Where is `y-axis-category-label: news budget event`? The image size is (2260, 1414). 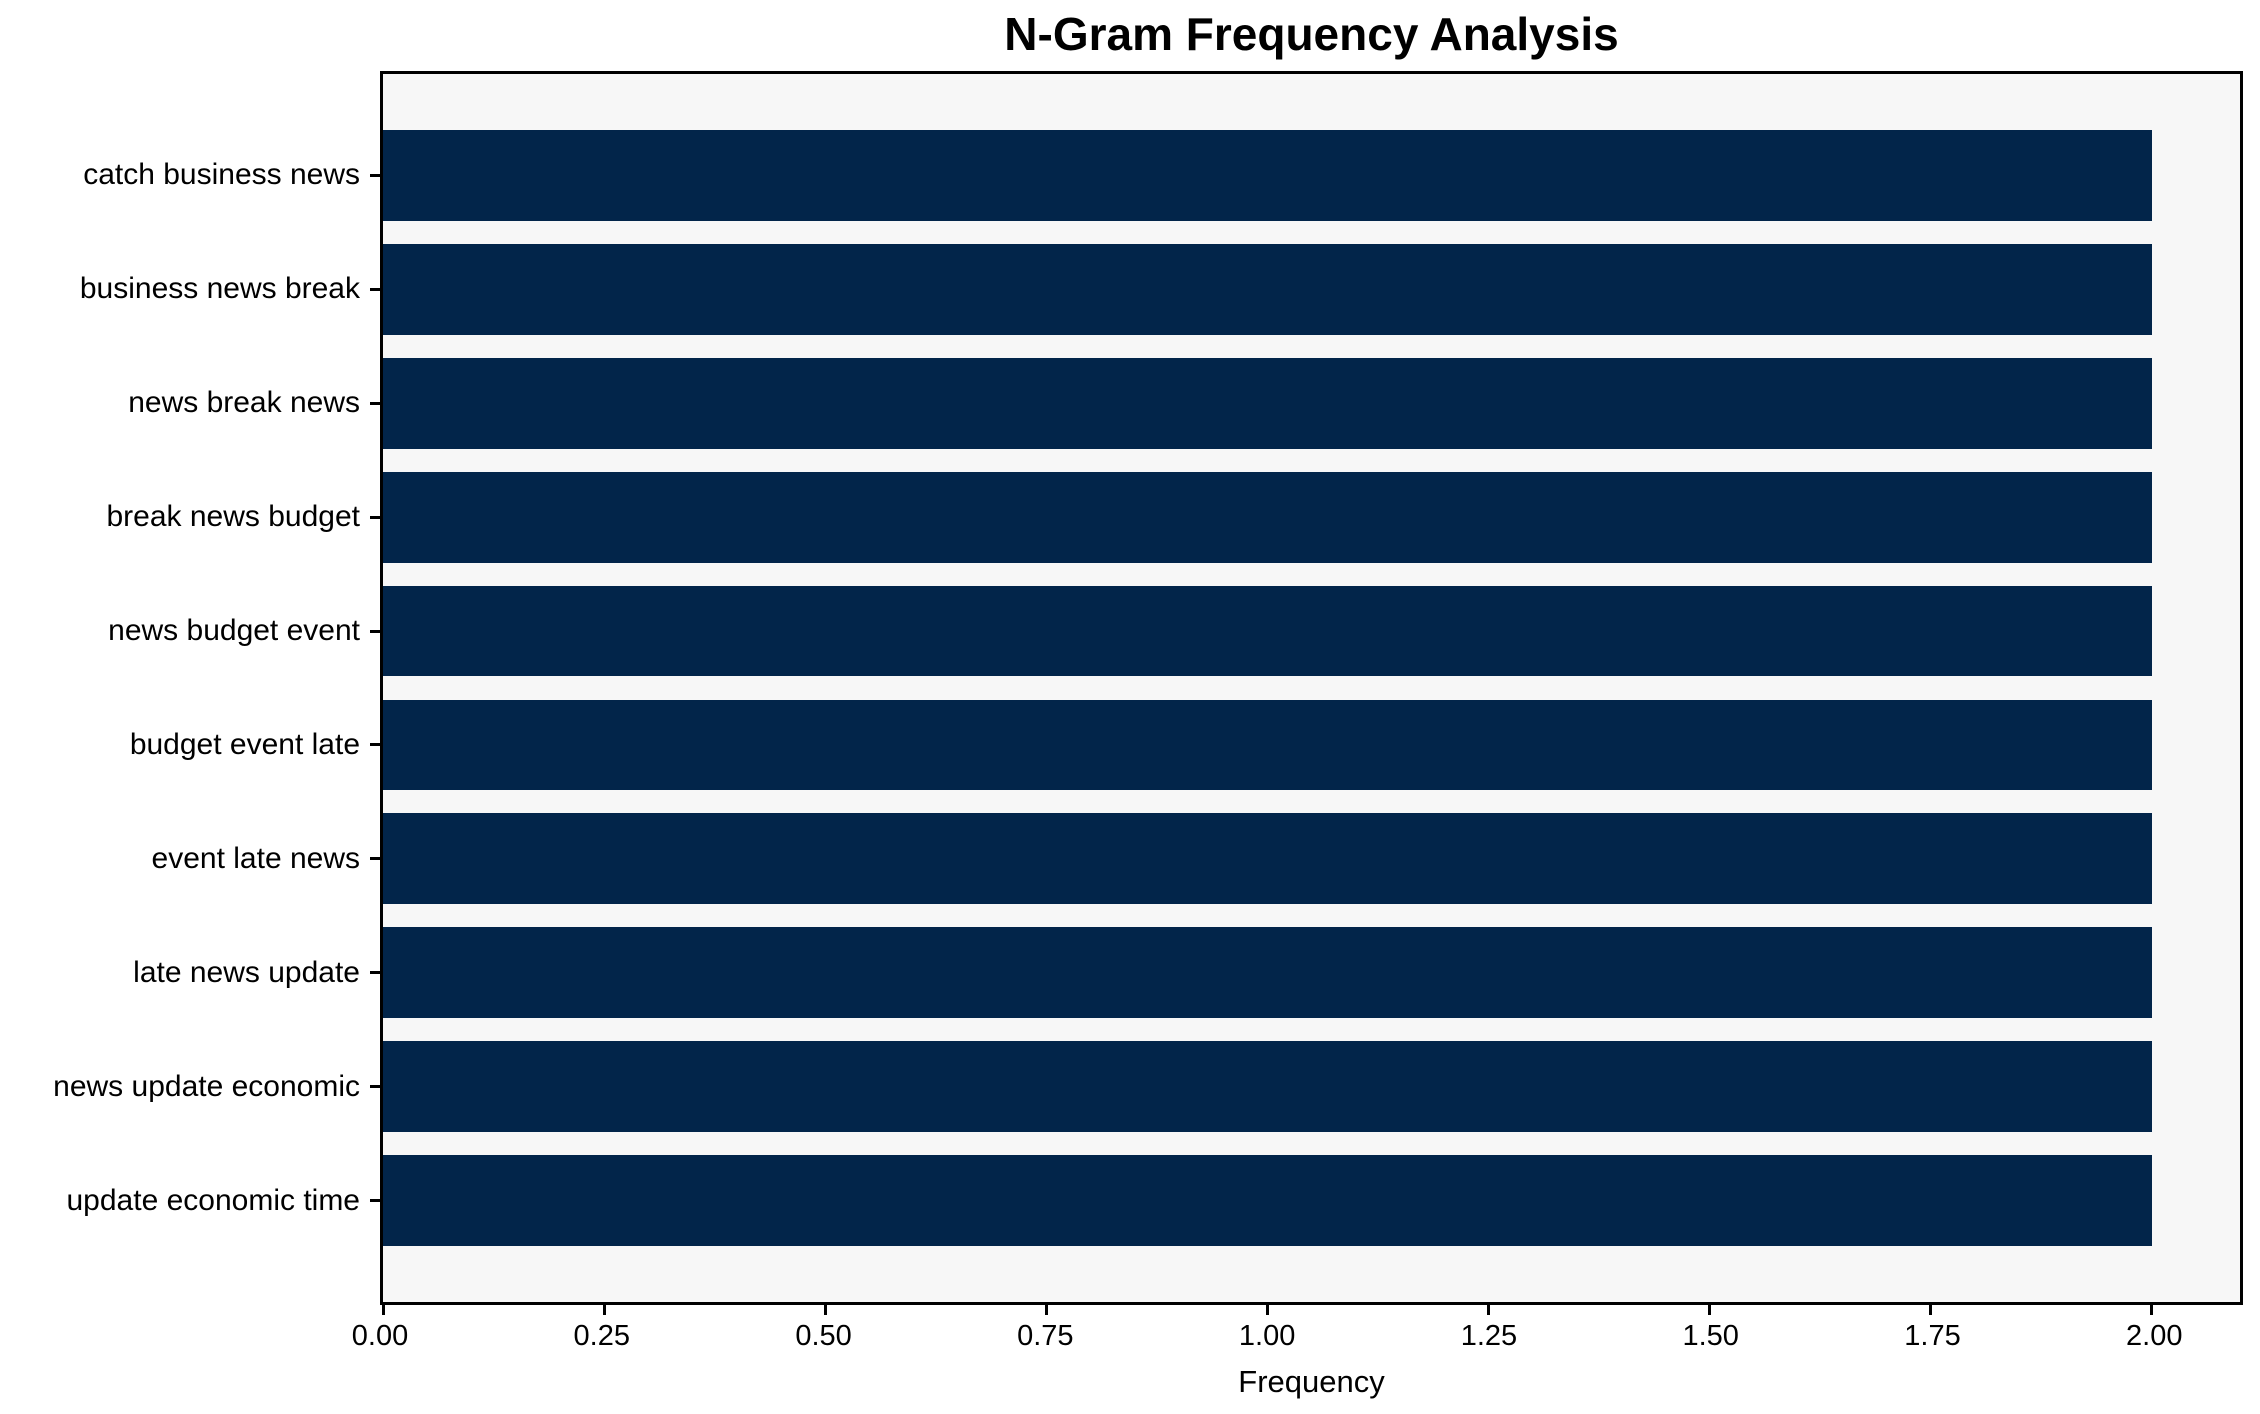 y-axis-category-label: news budget event is located at coordinates (234, 631).